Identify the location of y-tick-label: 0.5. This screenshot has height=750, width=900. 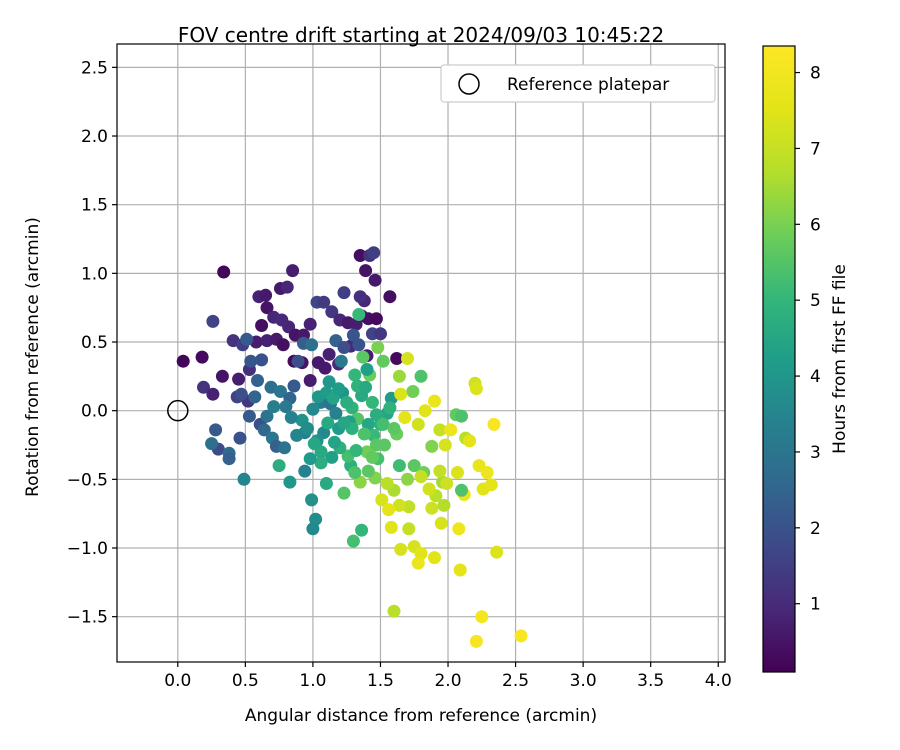
(94, 343).